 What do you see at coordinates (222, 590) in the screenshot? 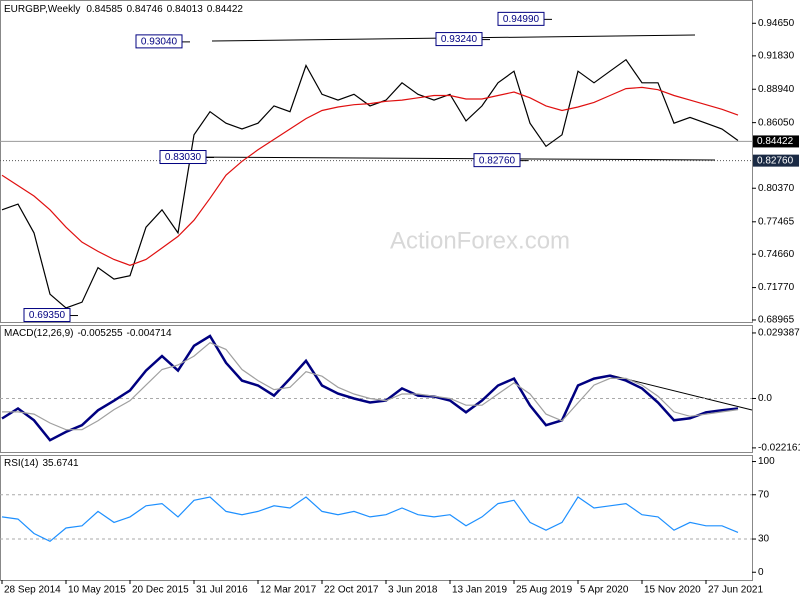
I see `x-tick-label: 31 Jul 2016` at bounding box center [222, 590].